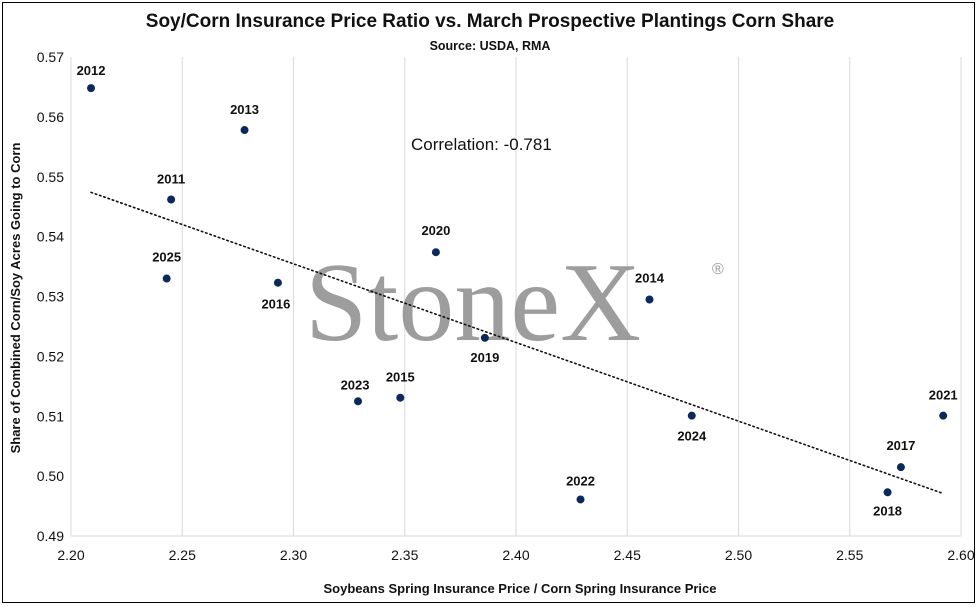  I want to click on x-tick-label: 2.30, so click(293, 555).